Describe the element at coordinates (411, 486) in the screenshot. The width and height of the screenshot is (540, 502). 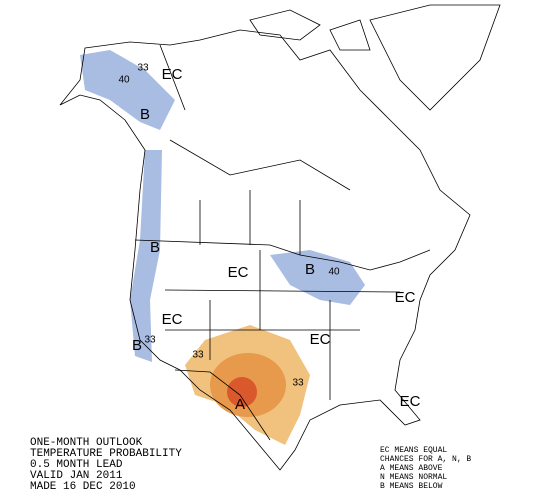
I see `legend-line: B MEANS BELOW` at that location.